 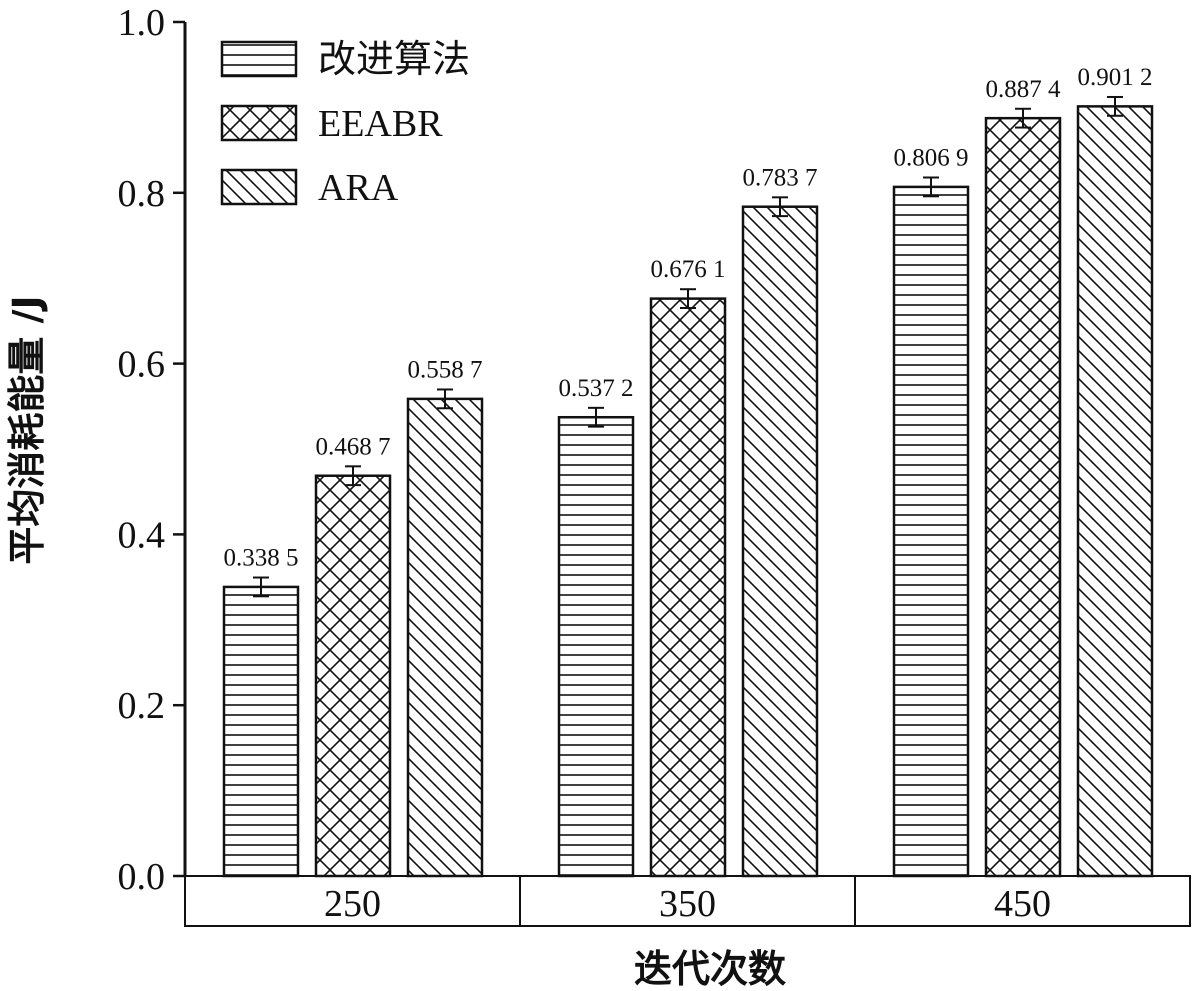 I want to click on legend-label: 改进算法, so click(x=394, y=60).